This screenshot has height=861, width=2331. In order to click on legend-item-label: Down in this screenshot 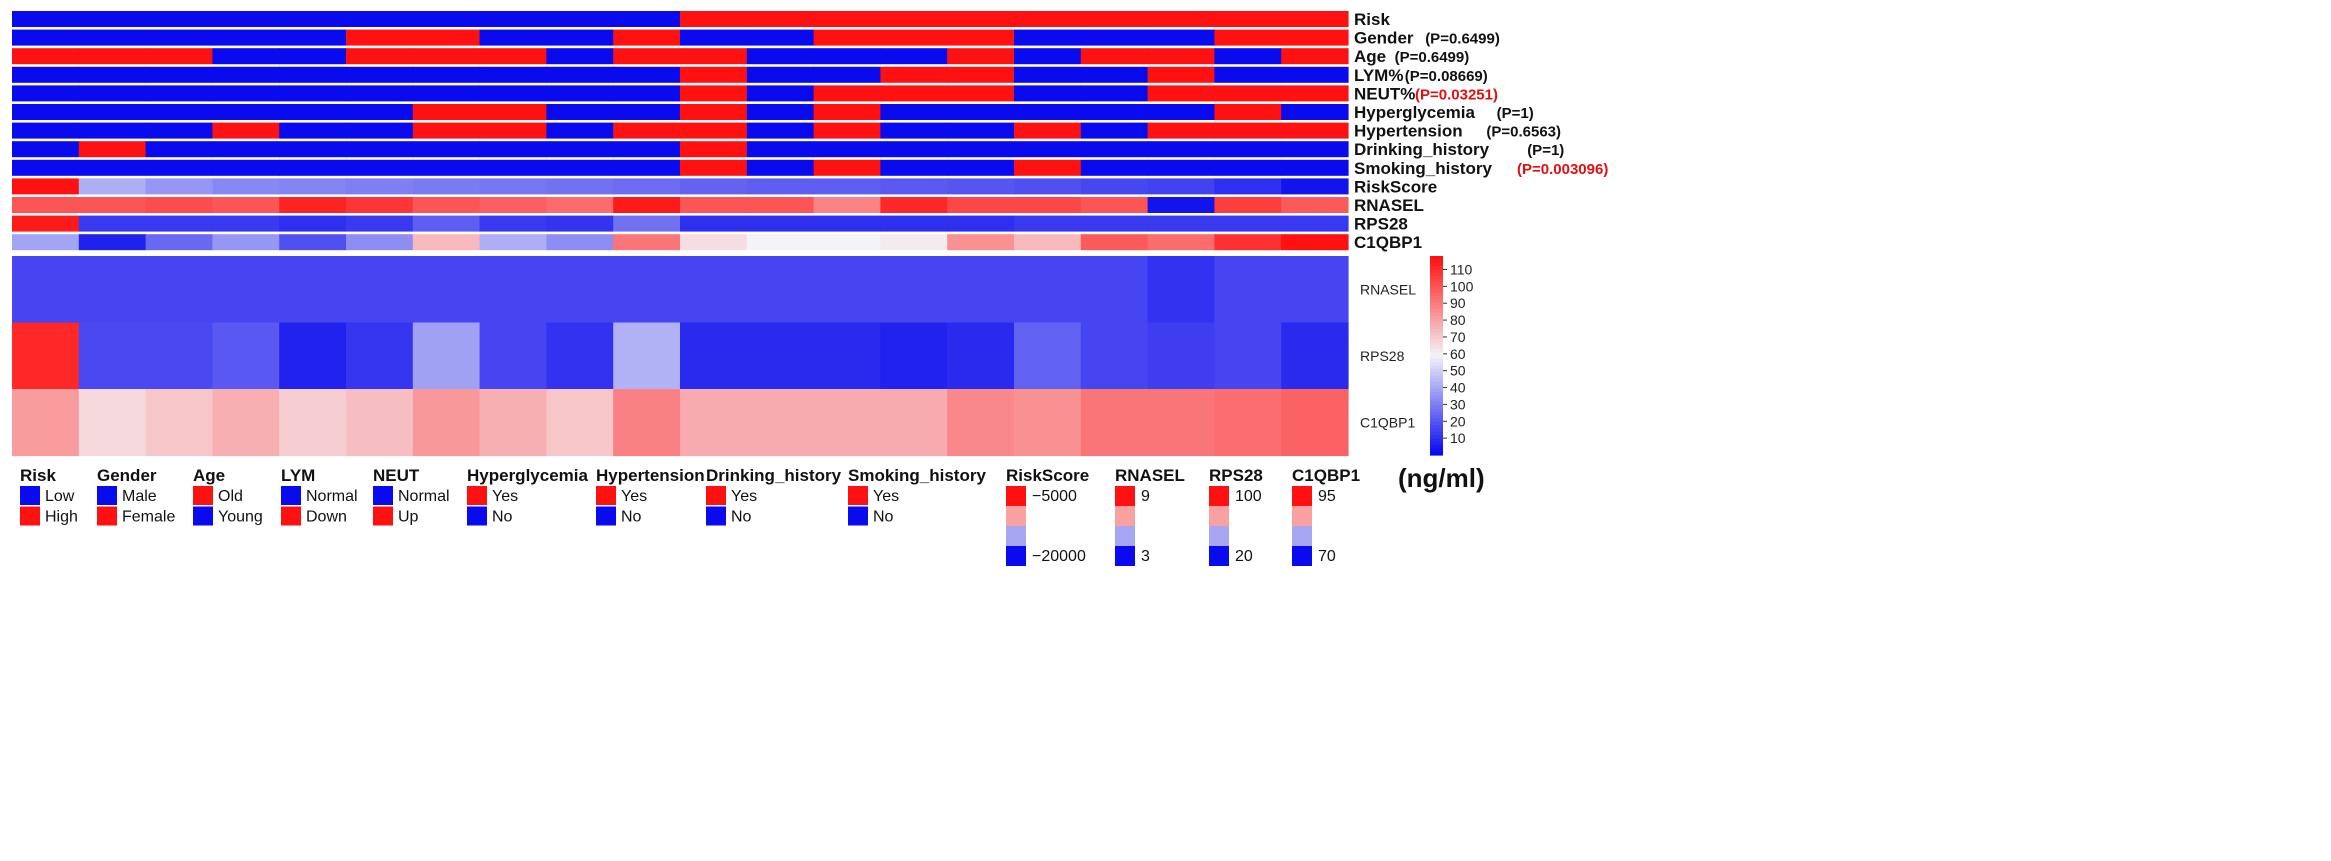, I will do `click(326, 517)`.